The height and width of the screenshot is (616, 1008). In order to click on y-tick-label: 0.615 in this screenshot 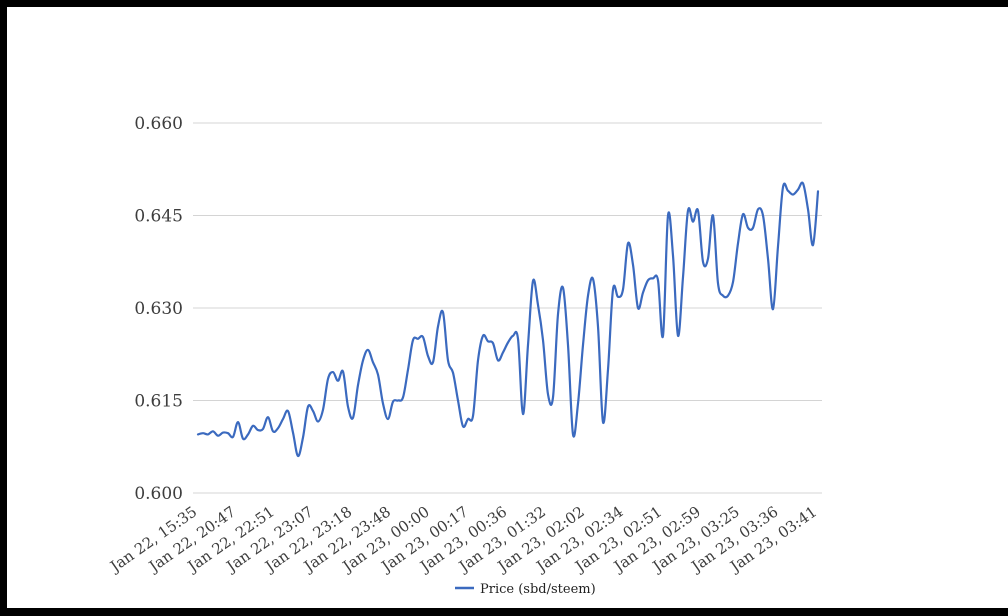, I will do `click(158, 402)`.